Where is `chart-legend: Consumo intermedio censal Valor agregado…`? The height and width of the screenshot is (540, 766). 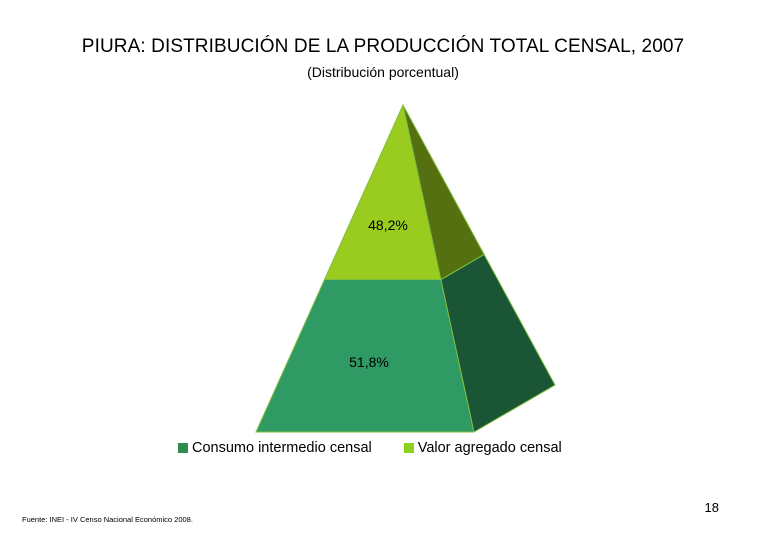
chart-legend: Consumo intermedio censal Valor agregado… is located at coordinates (386, 448).